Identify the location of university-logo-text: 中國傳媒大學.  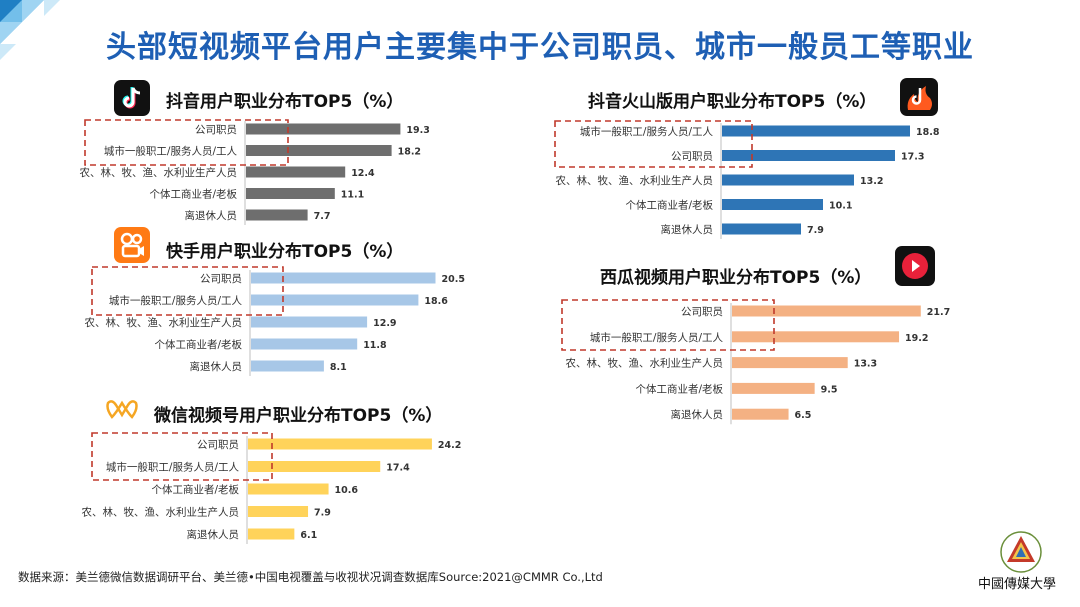
(1017, 584).